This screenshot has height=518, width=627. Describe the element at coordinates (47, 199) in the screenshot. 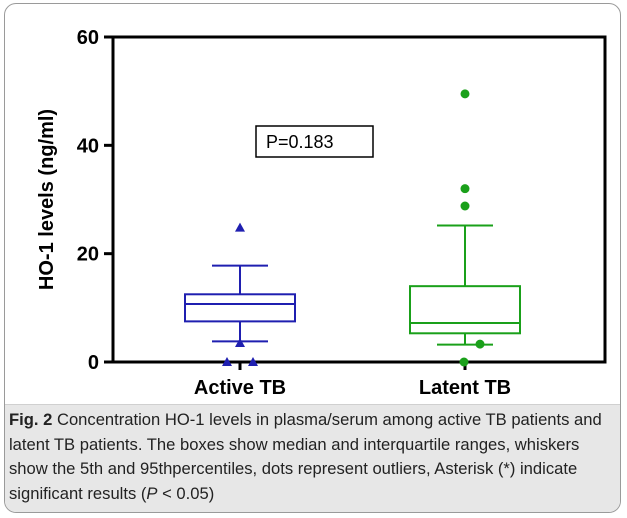

I see `y-axis-title: HO-1 levels (ng/ml)` at that location.